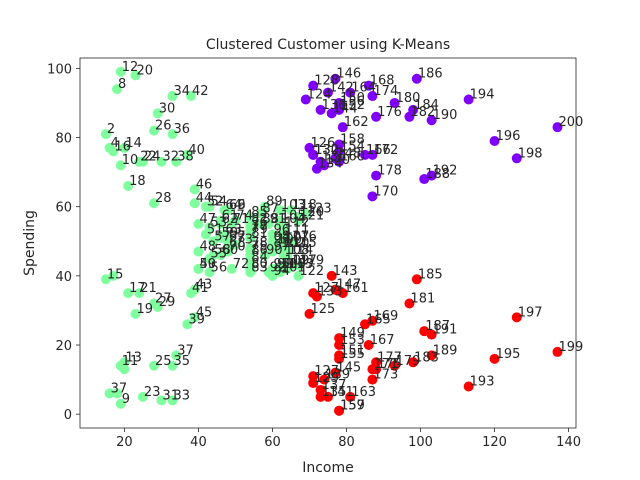  Describe the element at coordinates (378, 319) in the screenshot. I see `data-point-label: 165` at that location.